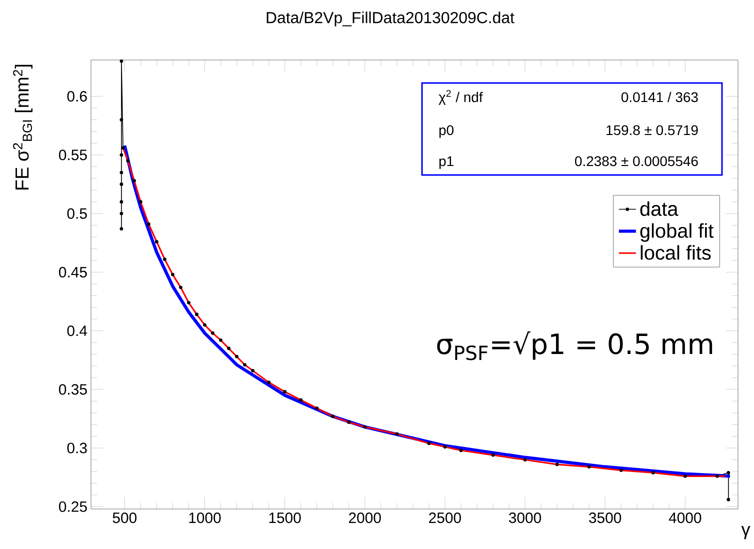 This screenshot has height=549, width=754. Describe the element at coordinates (72, 389) in the screenshot. I see `y-tick-label: 0.35` at that location.